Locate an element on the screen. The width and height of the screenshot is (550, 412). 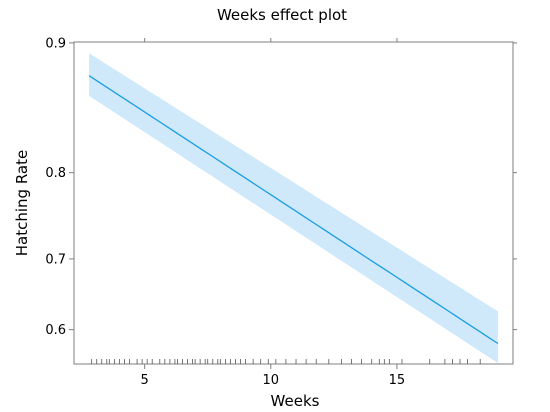
x-tick-label: 10 is located at coordinates (271, 380).